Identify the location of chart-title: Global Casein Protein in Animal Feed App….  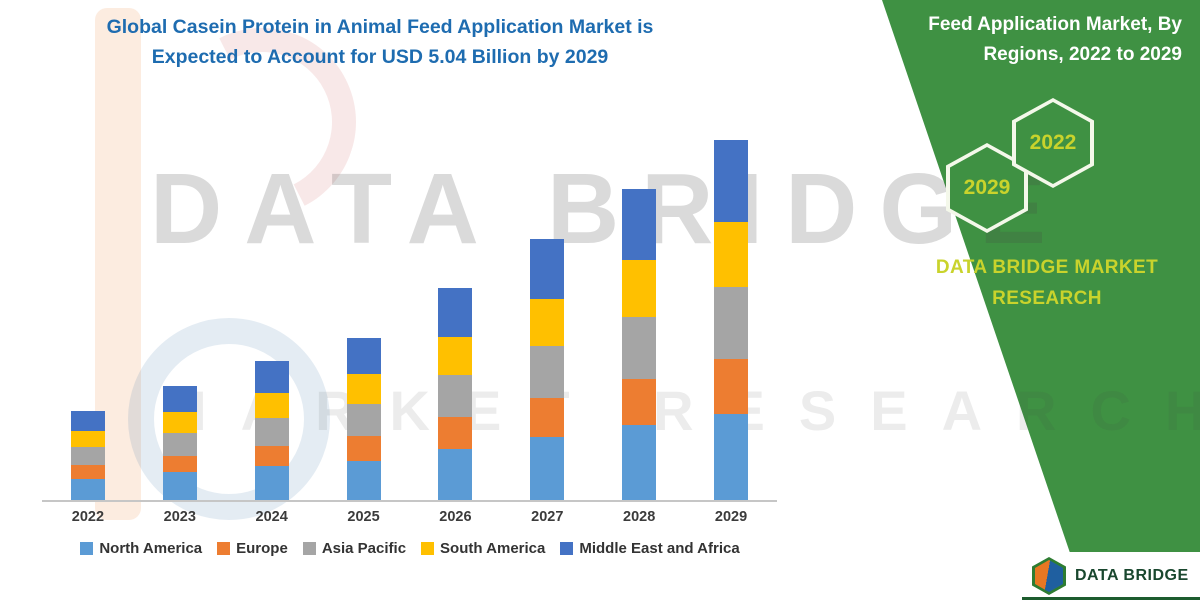
(380, 42).